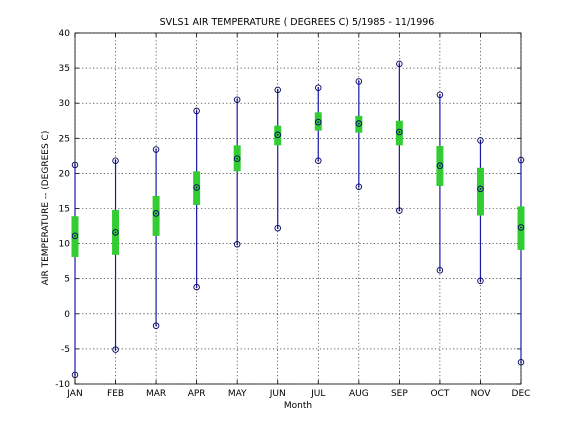 The image size is (576, 432). What do you see at coordinates (481, 394) in the screenshot?
I see `x-tick-label: NOV` at bounding box center [481, 394].